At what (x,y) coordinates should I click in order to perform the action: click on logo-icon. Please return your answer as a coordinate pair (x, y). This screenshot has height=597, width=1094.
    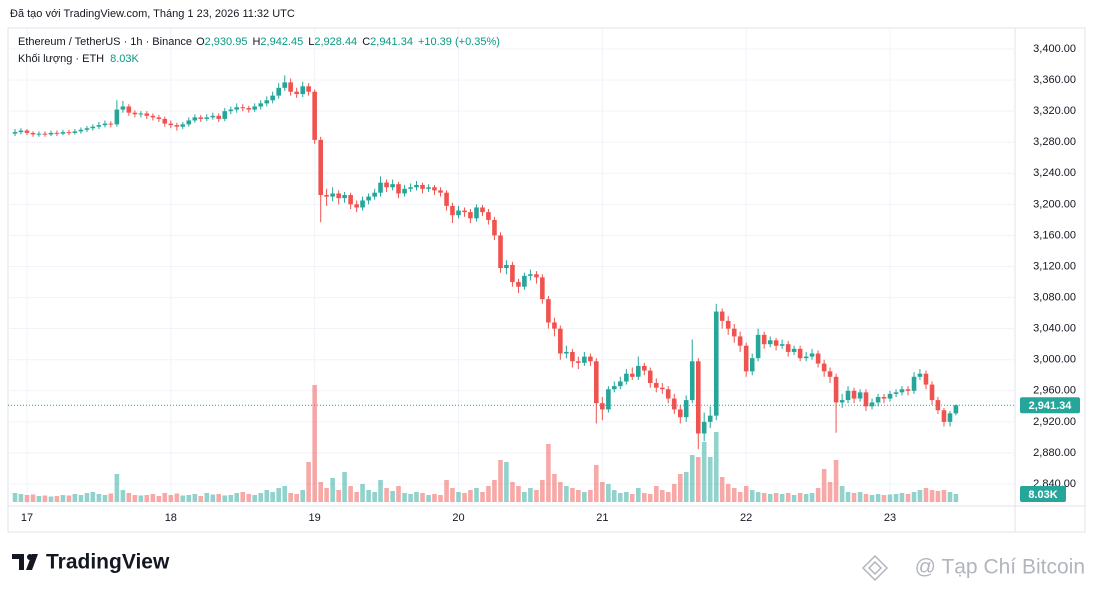
    Looking at the image, I should click on (25, 562).